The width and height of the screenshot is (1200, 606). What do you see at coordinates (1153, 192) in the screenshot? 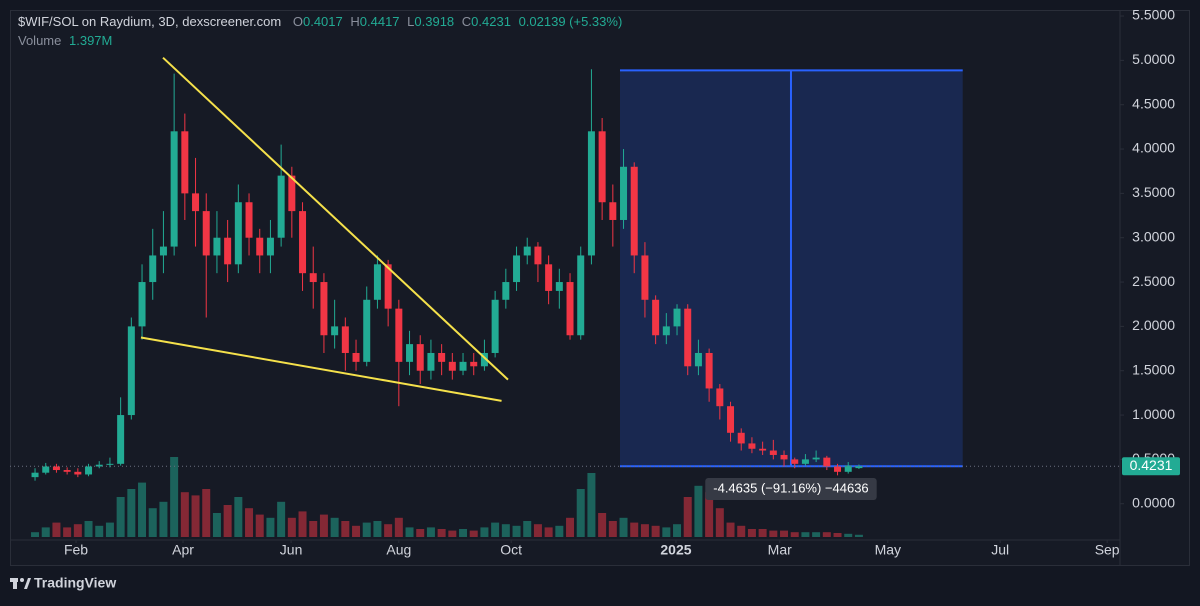
I see `y-tick-label: 3.5000` at bounding box center [1153, 192].